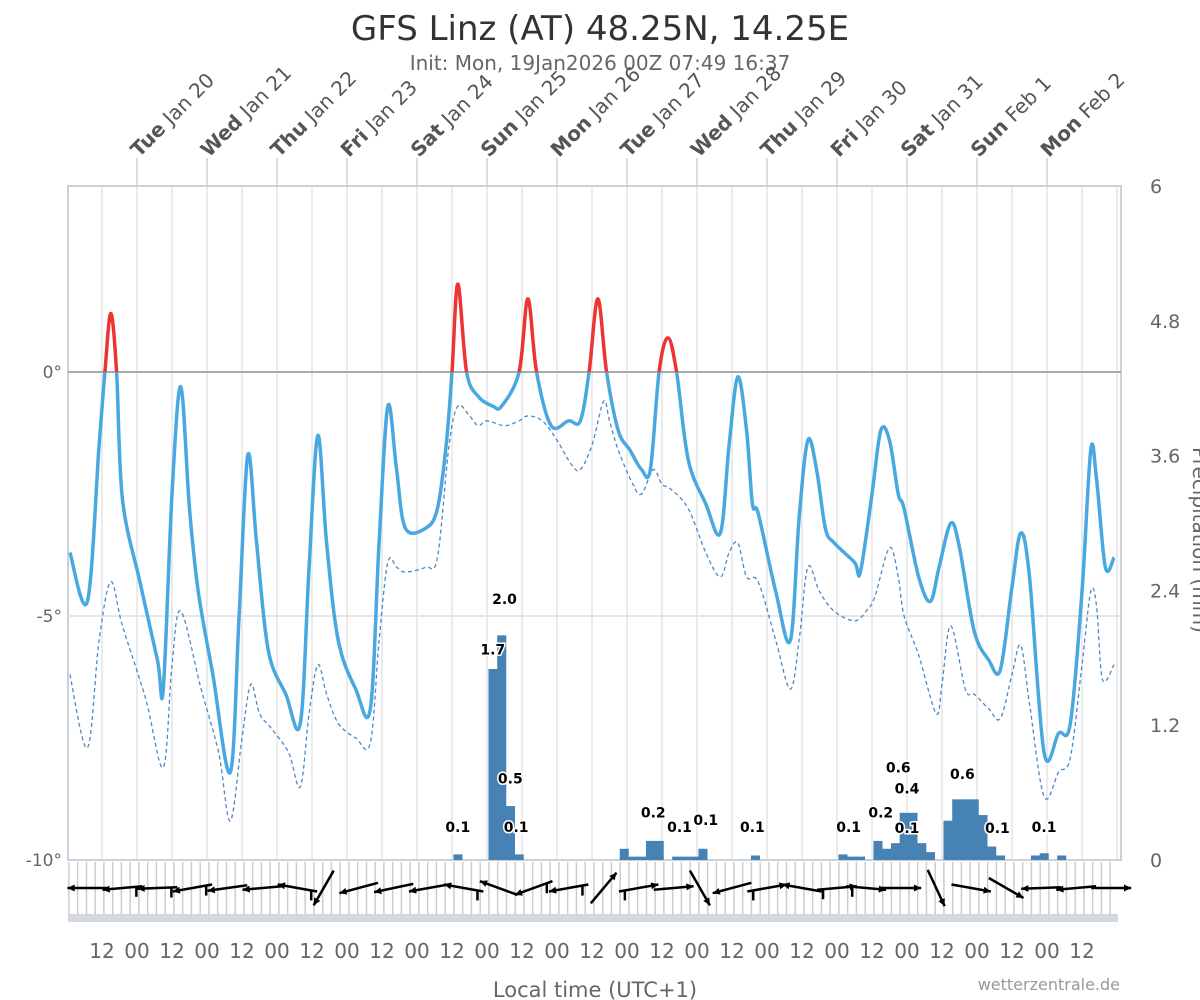  Describe the element at coordinates (879, 108) in the screenshot. I see `day-date: Jan 30` at that location.